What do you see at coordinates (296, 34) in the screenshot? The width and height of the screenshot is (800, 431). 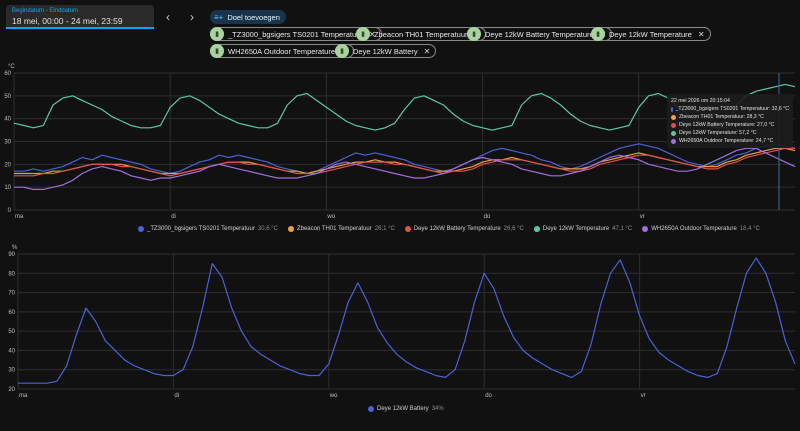 I see `target-chip: ▮ _TZ3000_bgsigers TS0201 Temperatuur ✕` at bounding box center [296, 34].